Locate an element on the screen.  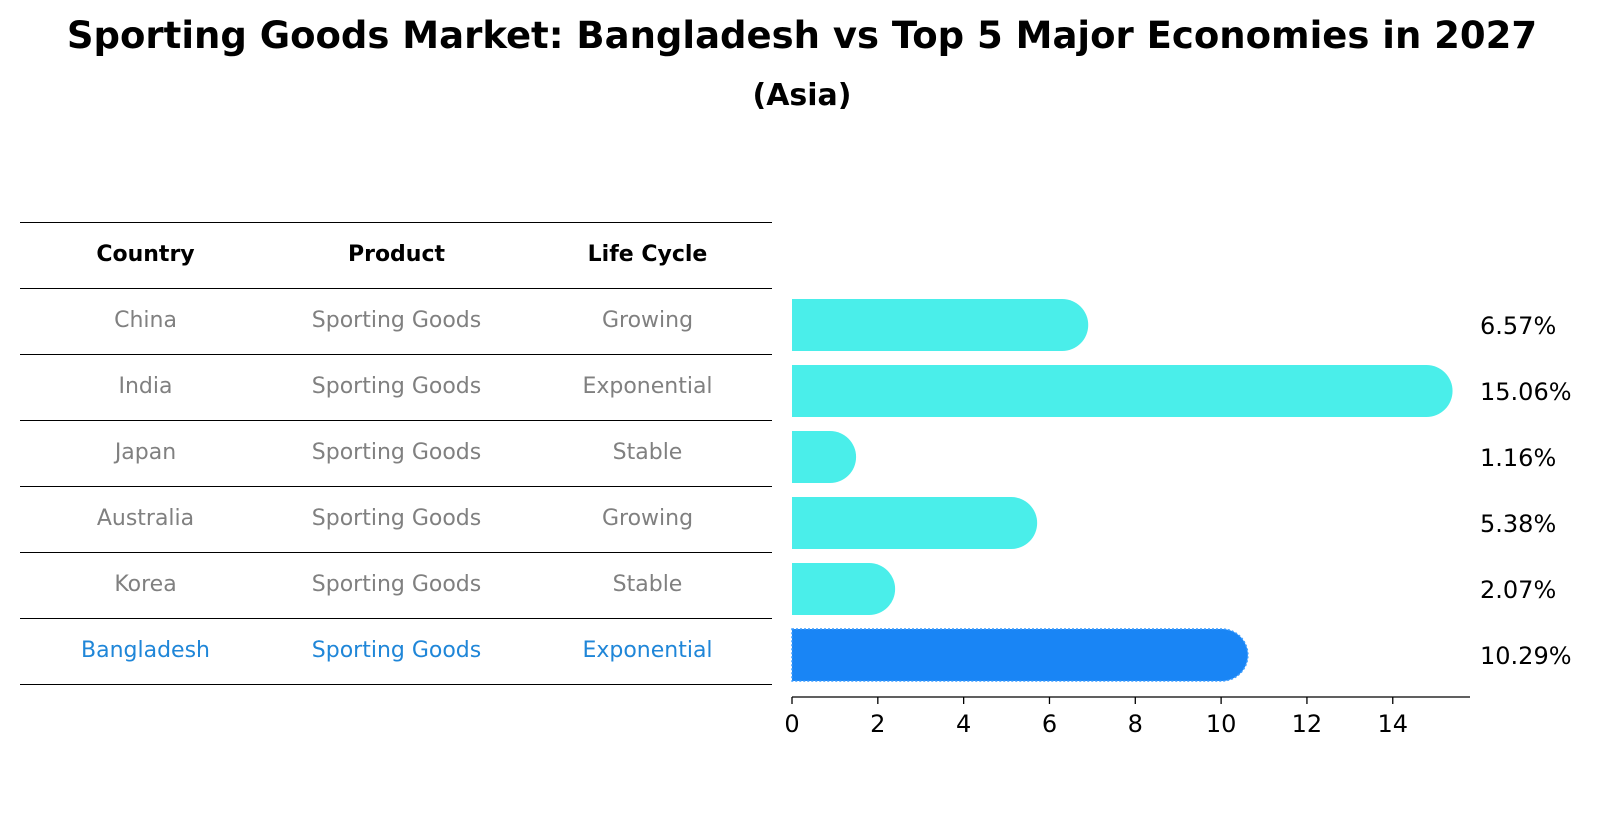
bar-value-label: 15.06% is located at coordinates (1526, 392).